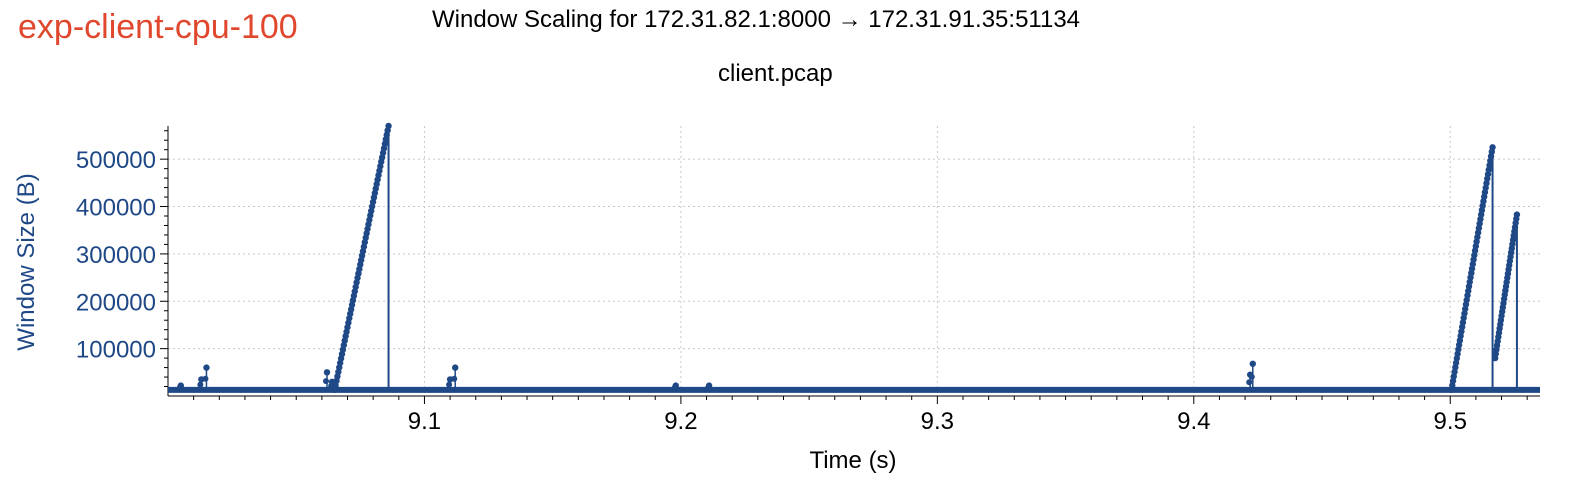  What do you see at coordinates (116, 302) in the screenshot?
I see `y-tick-label: 200000` at bounding box center [116, 302].